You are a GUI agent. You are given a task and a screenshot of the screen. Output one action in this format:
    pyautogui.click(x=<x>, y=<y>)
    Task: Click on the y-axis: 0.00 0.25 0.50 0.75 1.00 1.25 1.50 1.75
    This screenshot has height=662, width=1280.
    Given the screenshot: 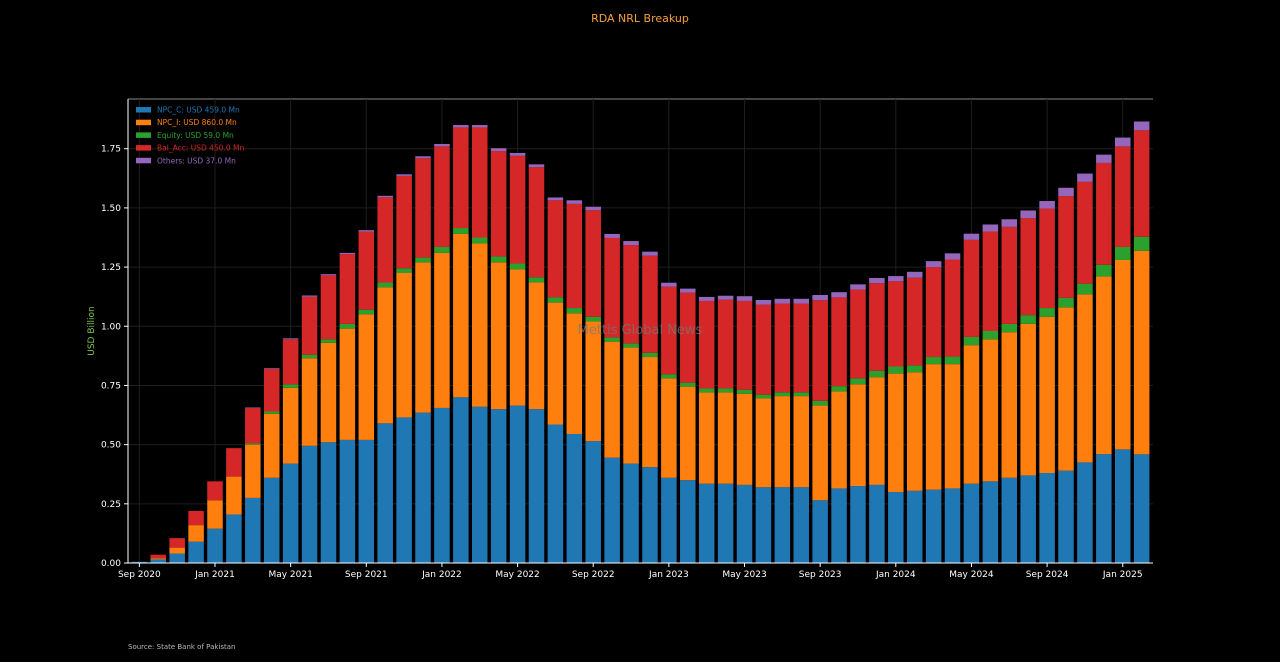 What is the action you would take?
    pyautogui.click(x=115, y=334)
    